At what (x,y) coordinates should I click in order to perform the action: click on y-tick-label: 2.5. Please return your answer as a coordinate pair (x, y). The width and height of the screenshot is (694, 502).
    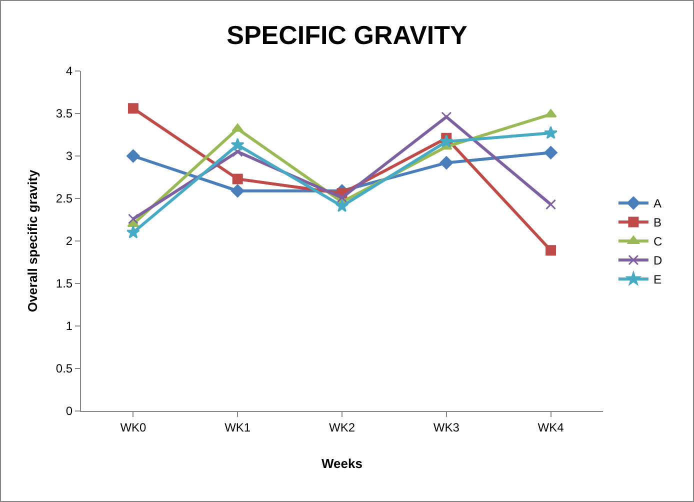
    Looking at the image, I should click on (64, 199).